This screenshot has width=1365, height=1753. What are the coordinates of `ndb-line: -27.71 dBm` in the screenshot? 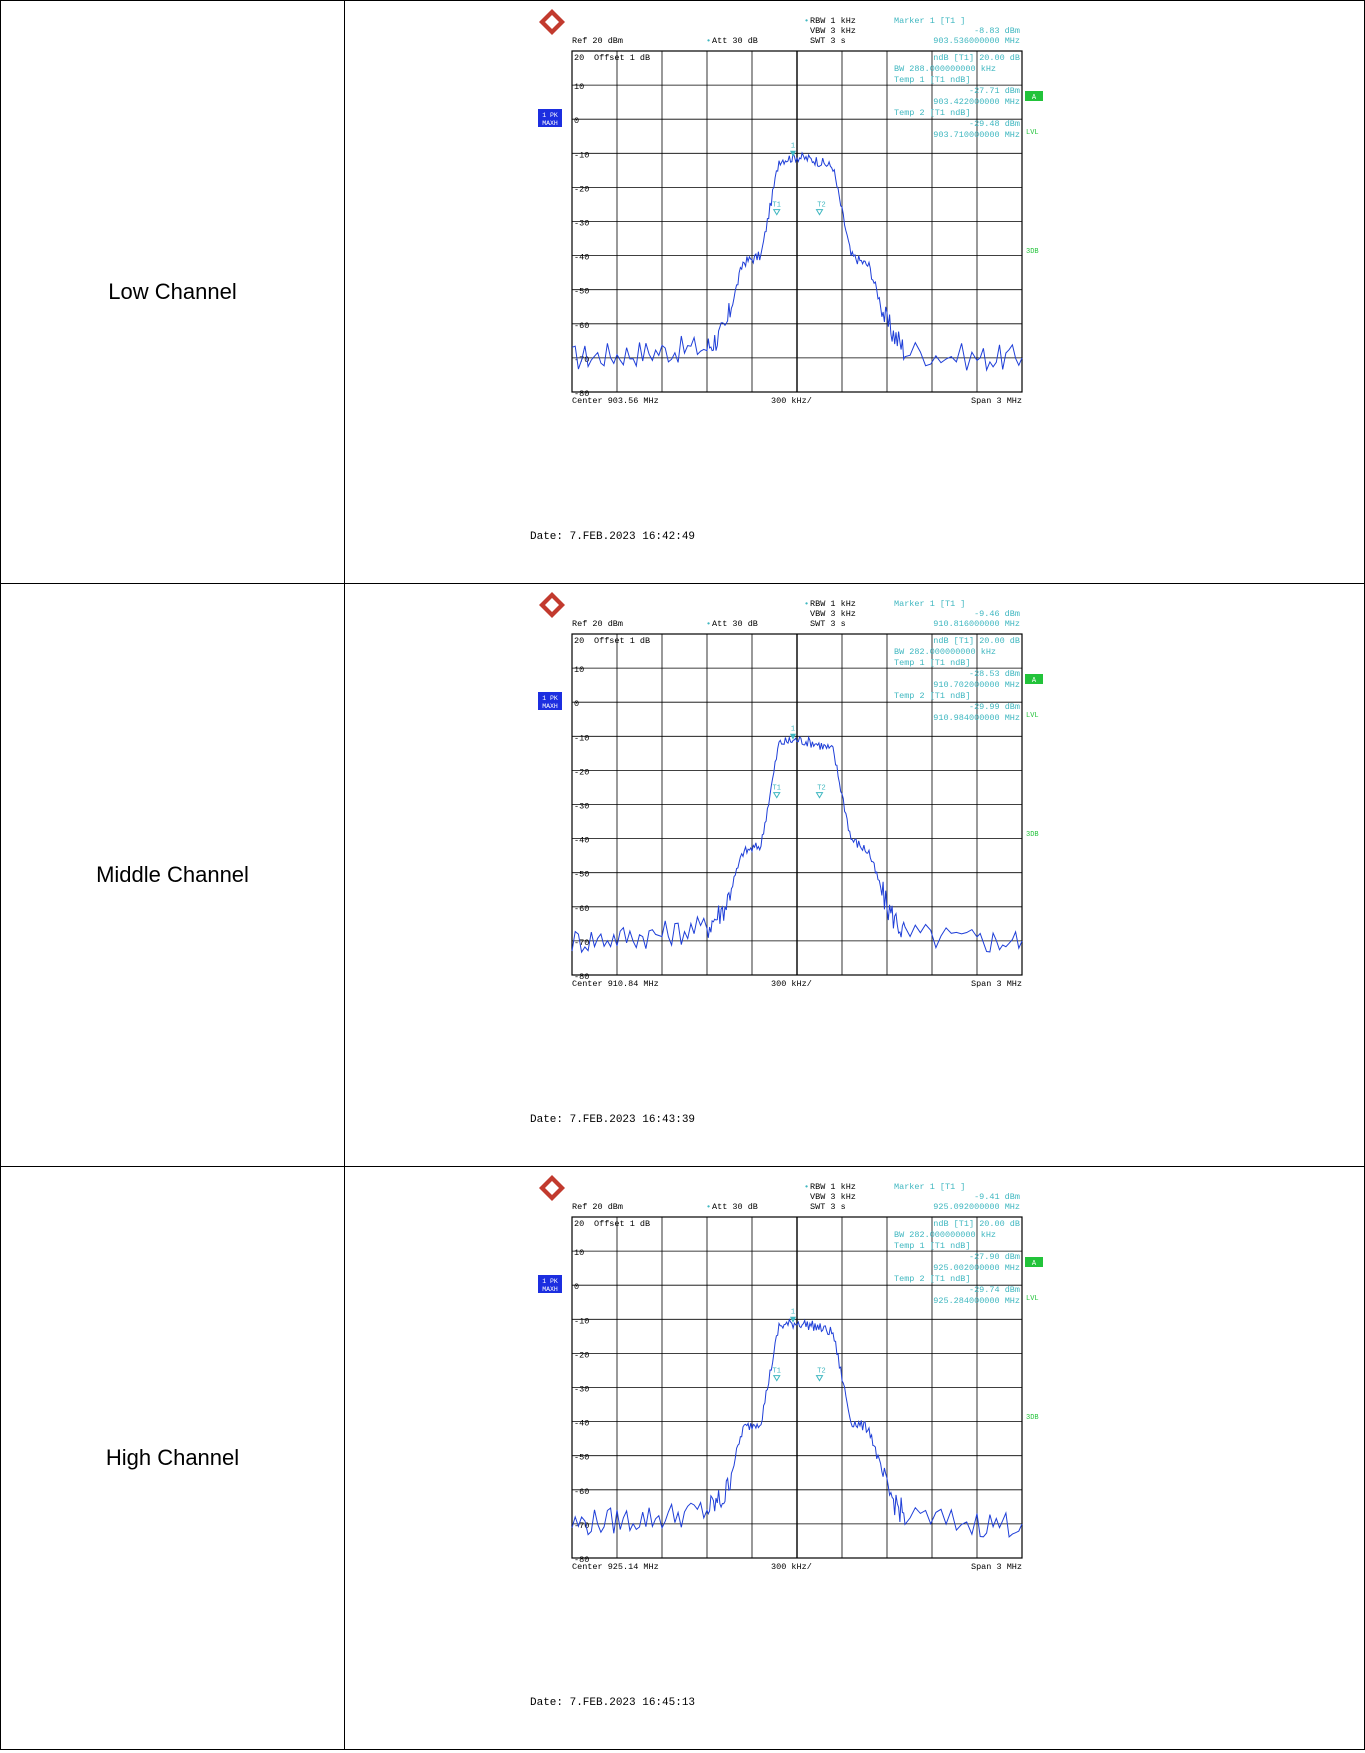 It's located at (994, 91).